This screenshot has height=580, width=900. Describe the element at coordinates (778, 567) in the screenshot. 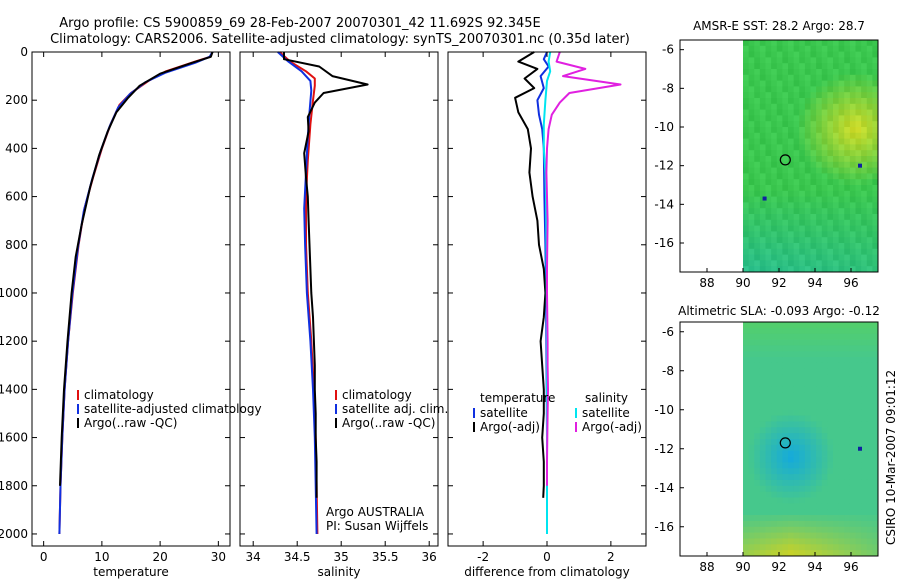

I see `sla_map-xtick-label: 92` at that location.